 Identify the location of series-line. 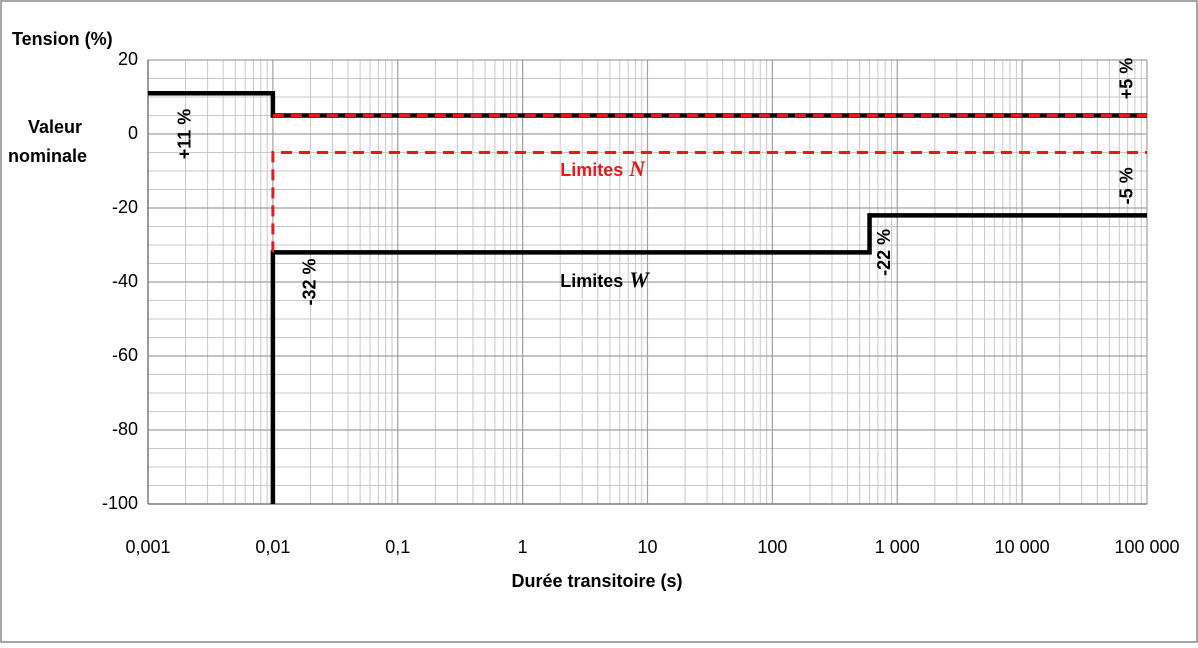
(709, 202).